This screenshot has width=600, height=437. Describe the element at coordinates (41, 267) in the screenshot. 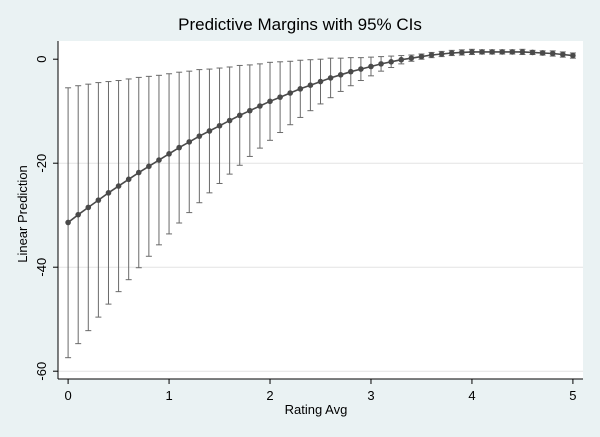

I see `y-tick-label: -40` at that location.